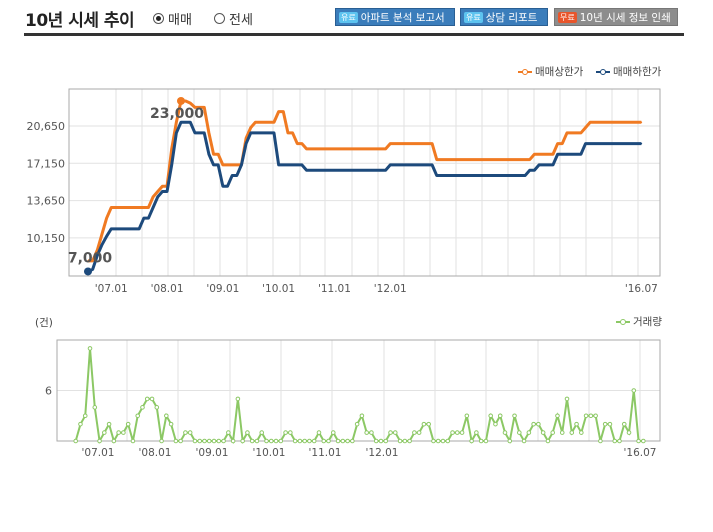 The height and width of the screenshot is (532, 713). I want to click on x-tick-label: '12.01, so click(382, 453).